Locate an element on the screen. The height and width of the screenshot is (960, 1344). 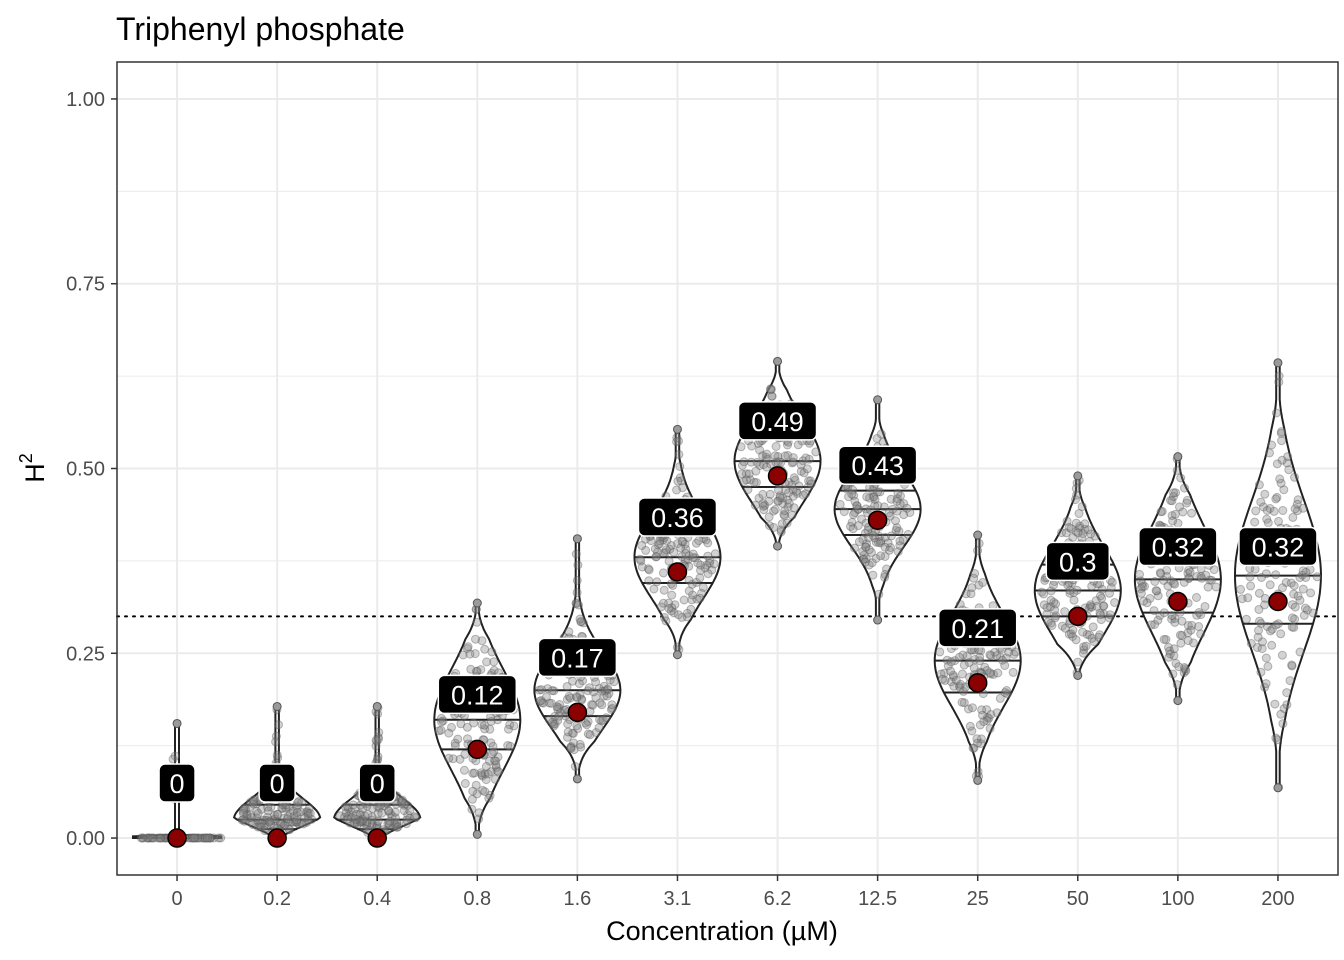
x-tick-label: 6.2 is located at coordinates (778, 899).